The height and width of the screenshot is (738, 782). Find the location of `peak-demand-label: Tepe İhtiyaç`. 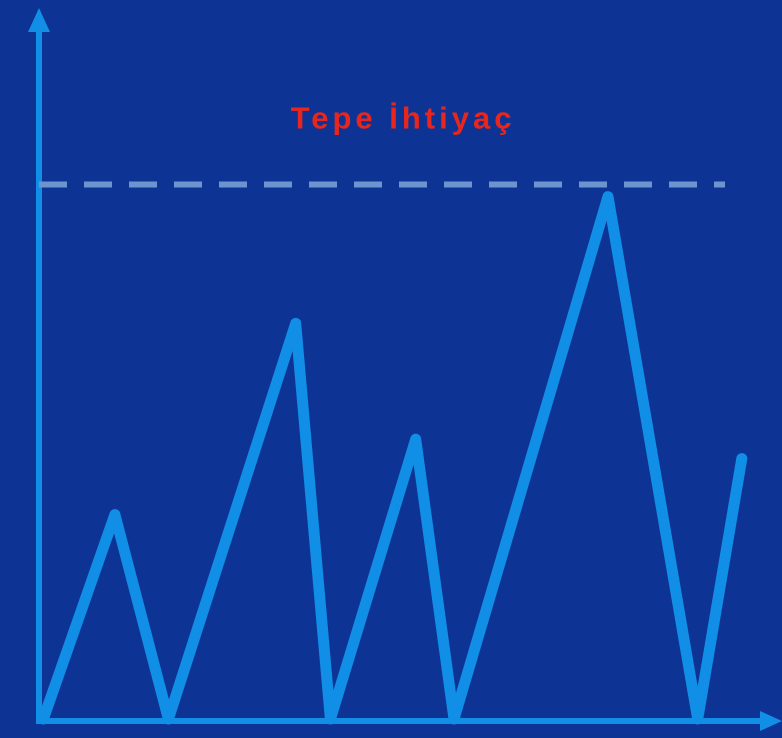

peak-demand-label: Tepe İhtiyaç is located at coordinates (403, 118).